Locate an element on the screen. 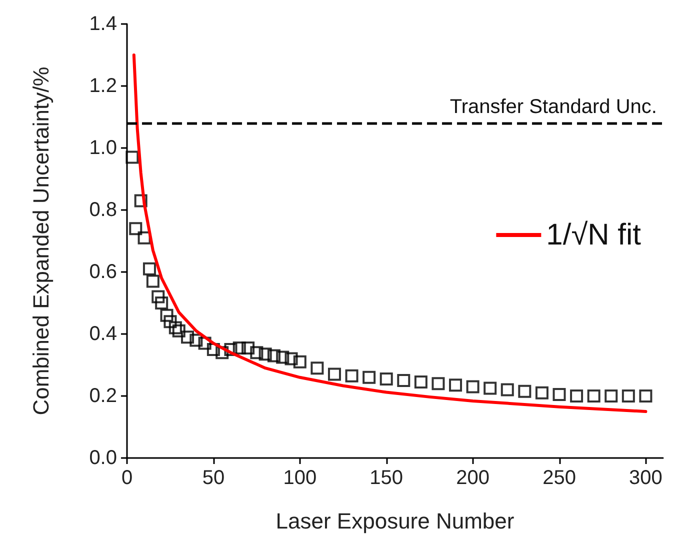 This screenshot has width=686, height=547. ref-line-label: Transfer Standard Unc. is located at coordinates (553, 107).